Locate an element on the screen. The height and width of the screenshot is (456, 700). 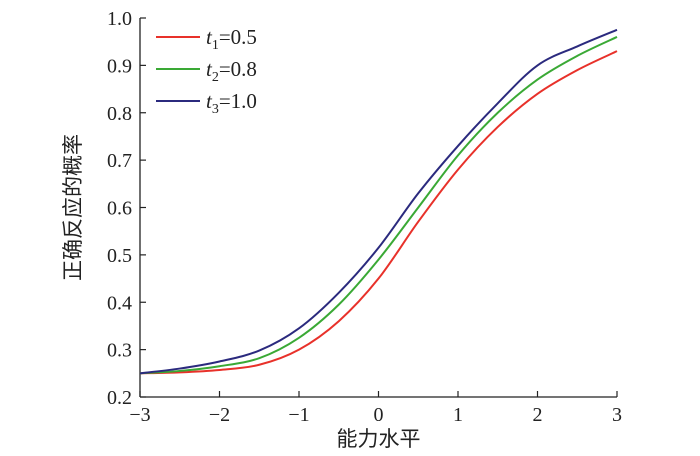
legend-label-3: t3=1.0 is located at coordinates (231, 103).